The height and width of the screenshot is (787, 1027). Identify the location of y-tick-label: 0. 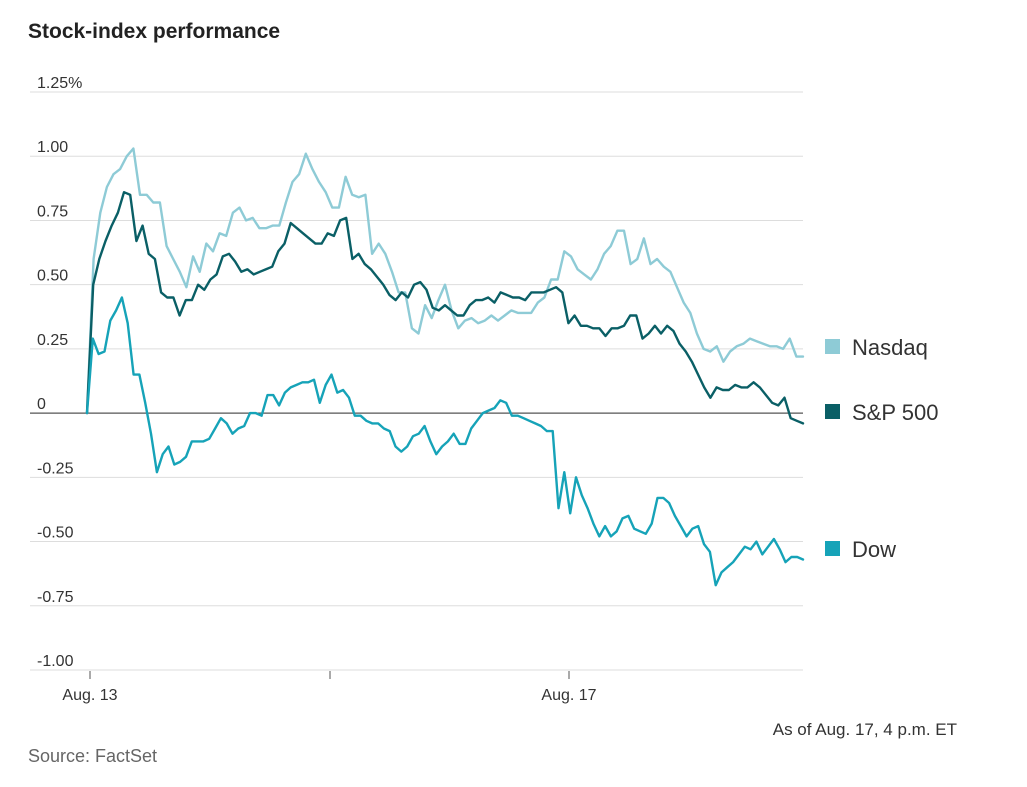
(41, 404).